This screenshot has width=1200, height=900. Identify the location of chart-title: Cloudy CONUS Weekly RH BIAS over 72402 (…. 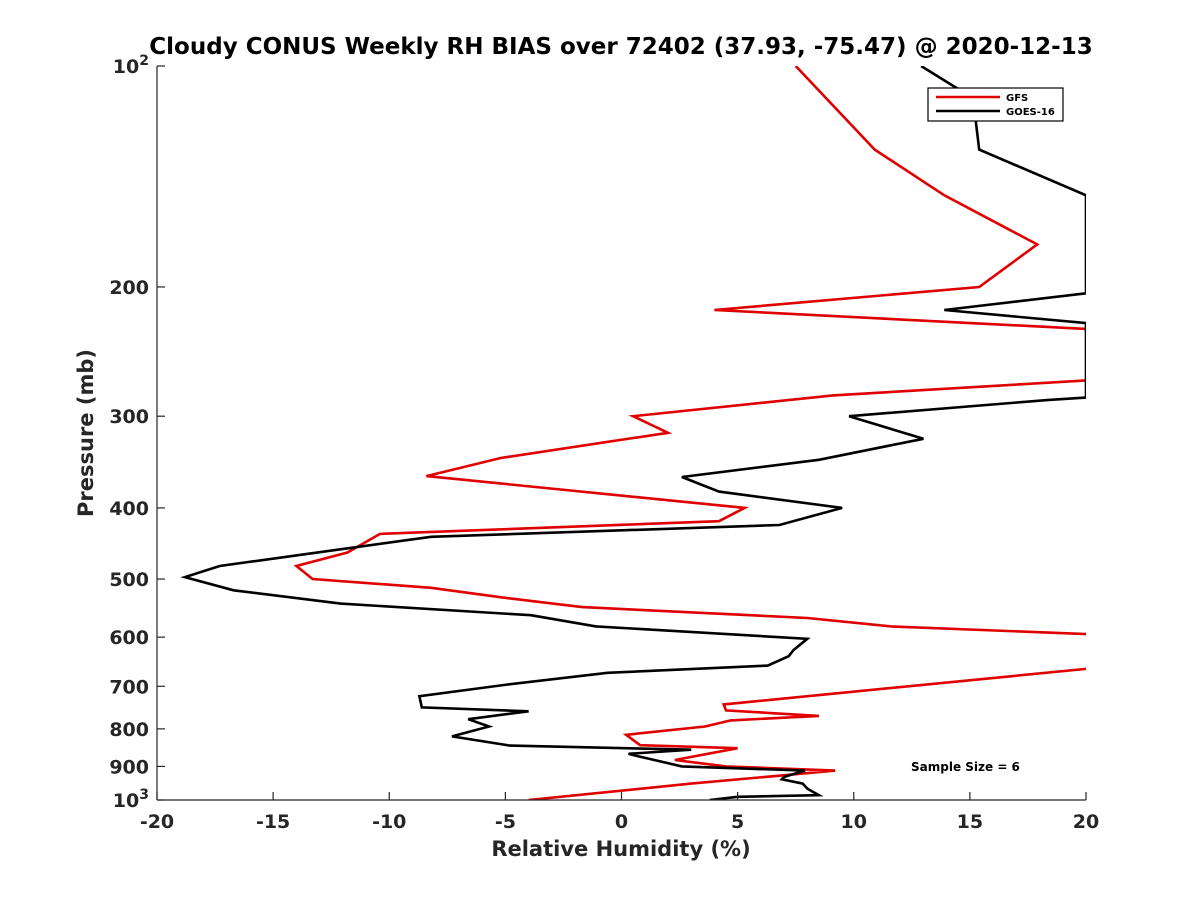
(620, 47).